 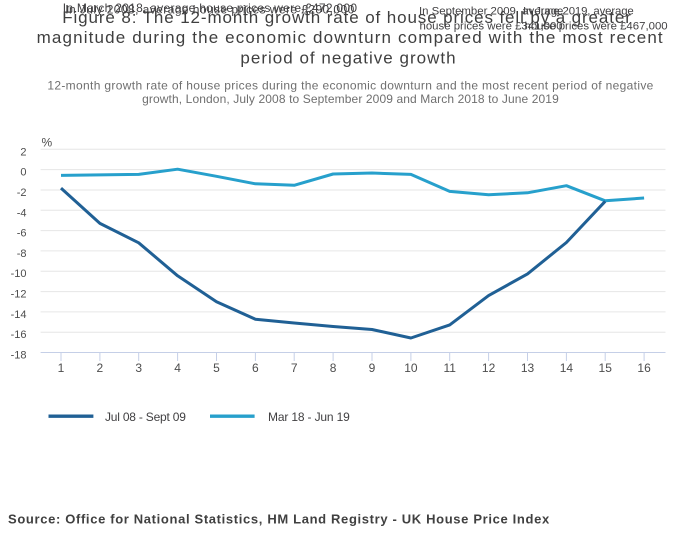 I want to click on svg-text: -2, so click(x=22, y=193).